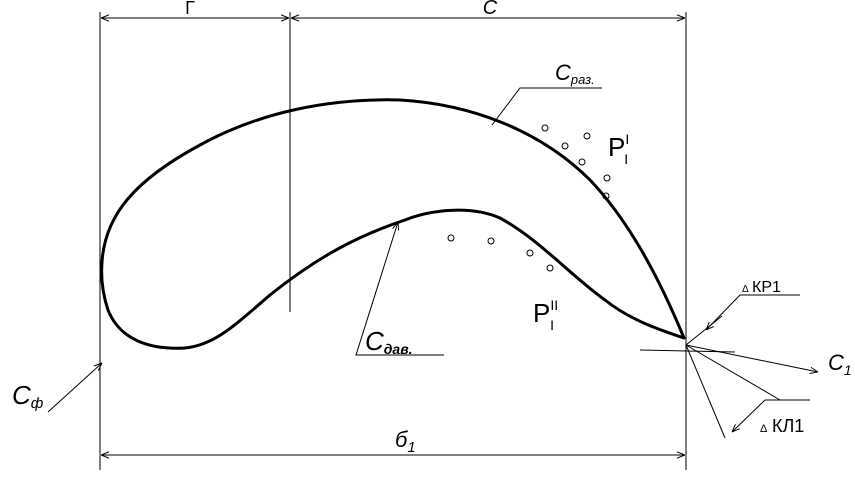 The width and height of the screenshot is (855, 486). I want to click on label: РII I, so click(545, 315).